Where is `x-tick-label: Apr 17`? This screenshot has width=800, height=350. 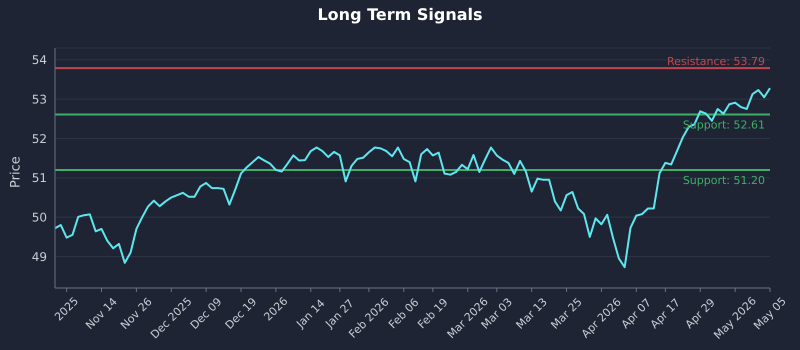 x-tick-label: Apr 17 is located at coordinates (665, 314).